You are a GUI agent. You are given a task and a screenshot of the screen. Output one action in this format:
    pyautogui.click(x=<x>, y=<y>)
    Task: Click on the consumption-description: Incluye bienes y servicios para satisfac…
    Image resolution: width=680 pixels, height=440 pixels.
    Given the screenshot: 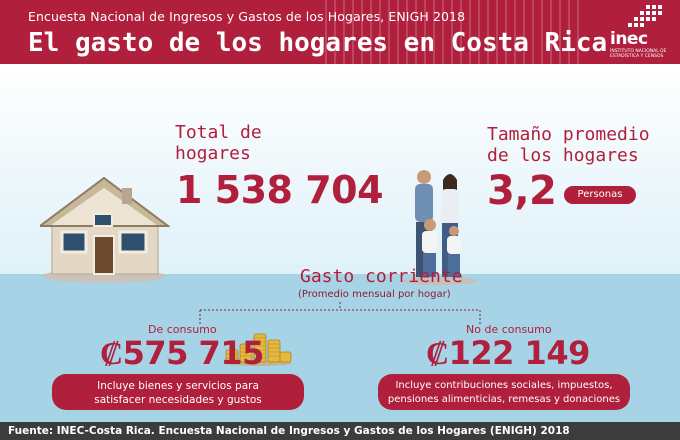 What is the action you would take?
    pyautogui.click(x=178, y=392)
    